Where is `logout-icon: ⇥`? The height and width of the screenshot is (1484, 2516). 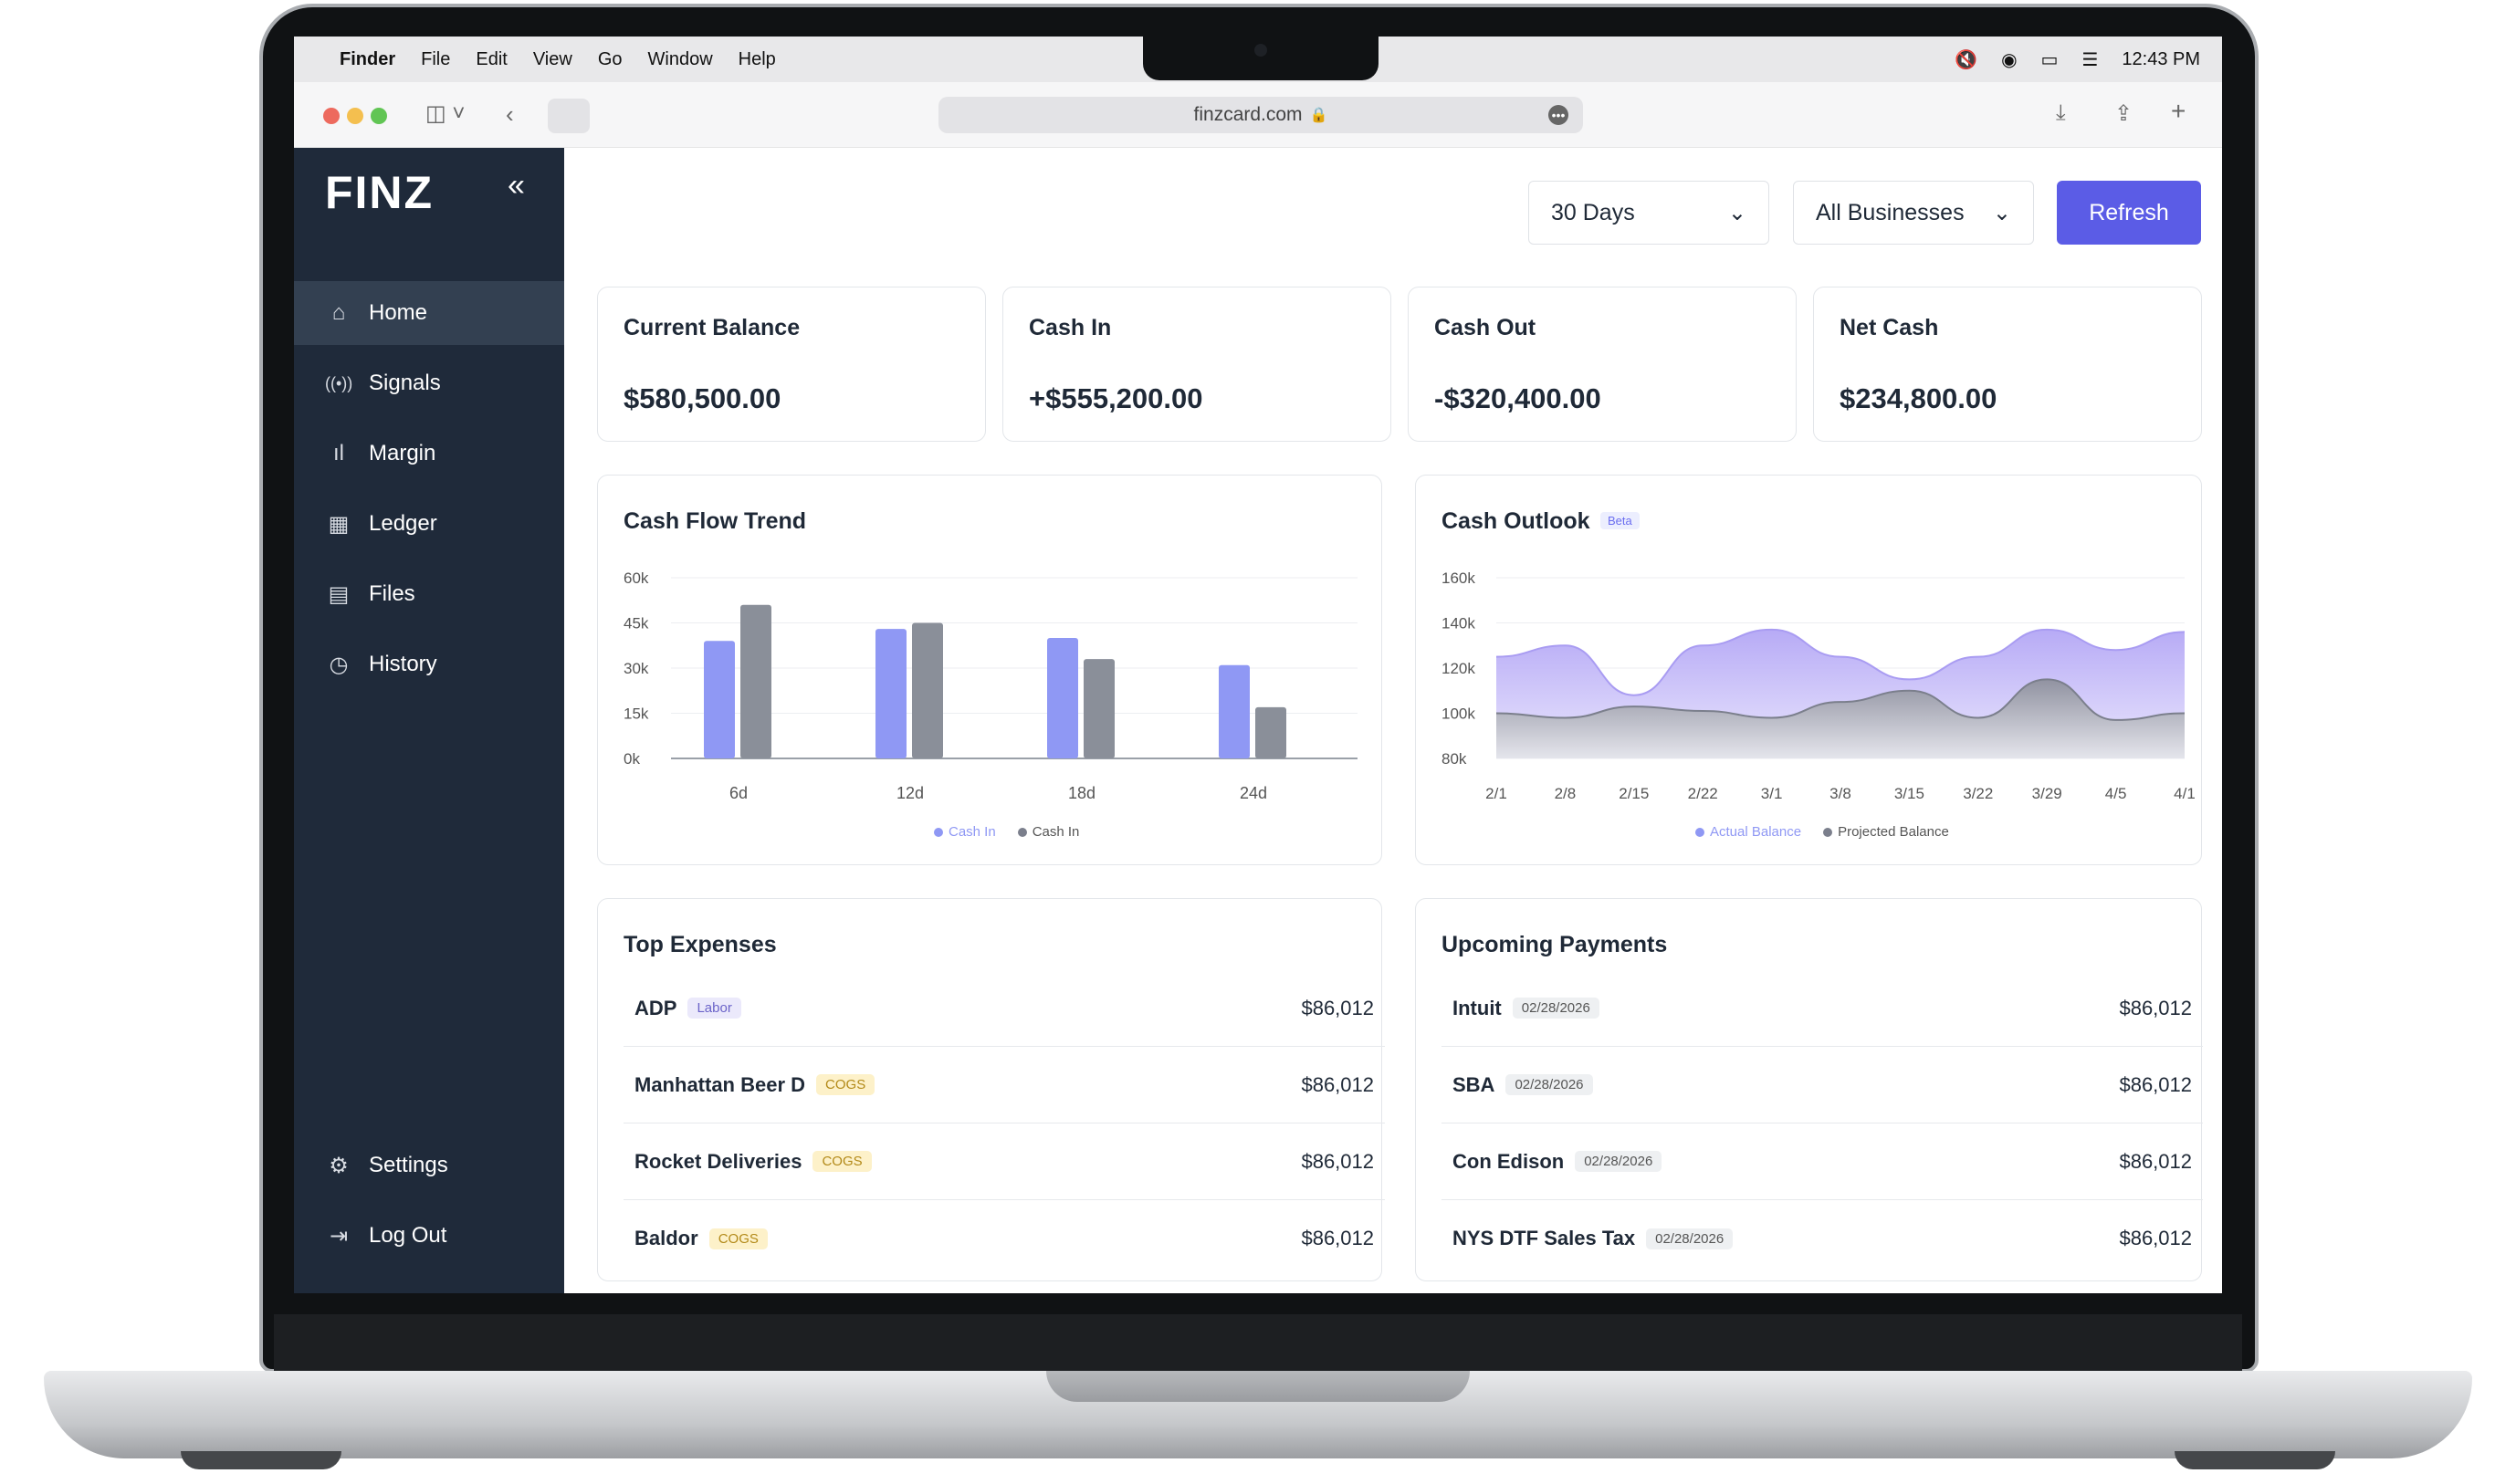 logout-icon: ⇥ is located at coordinates (339, 1236).